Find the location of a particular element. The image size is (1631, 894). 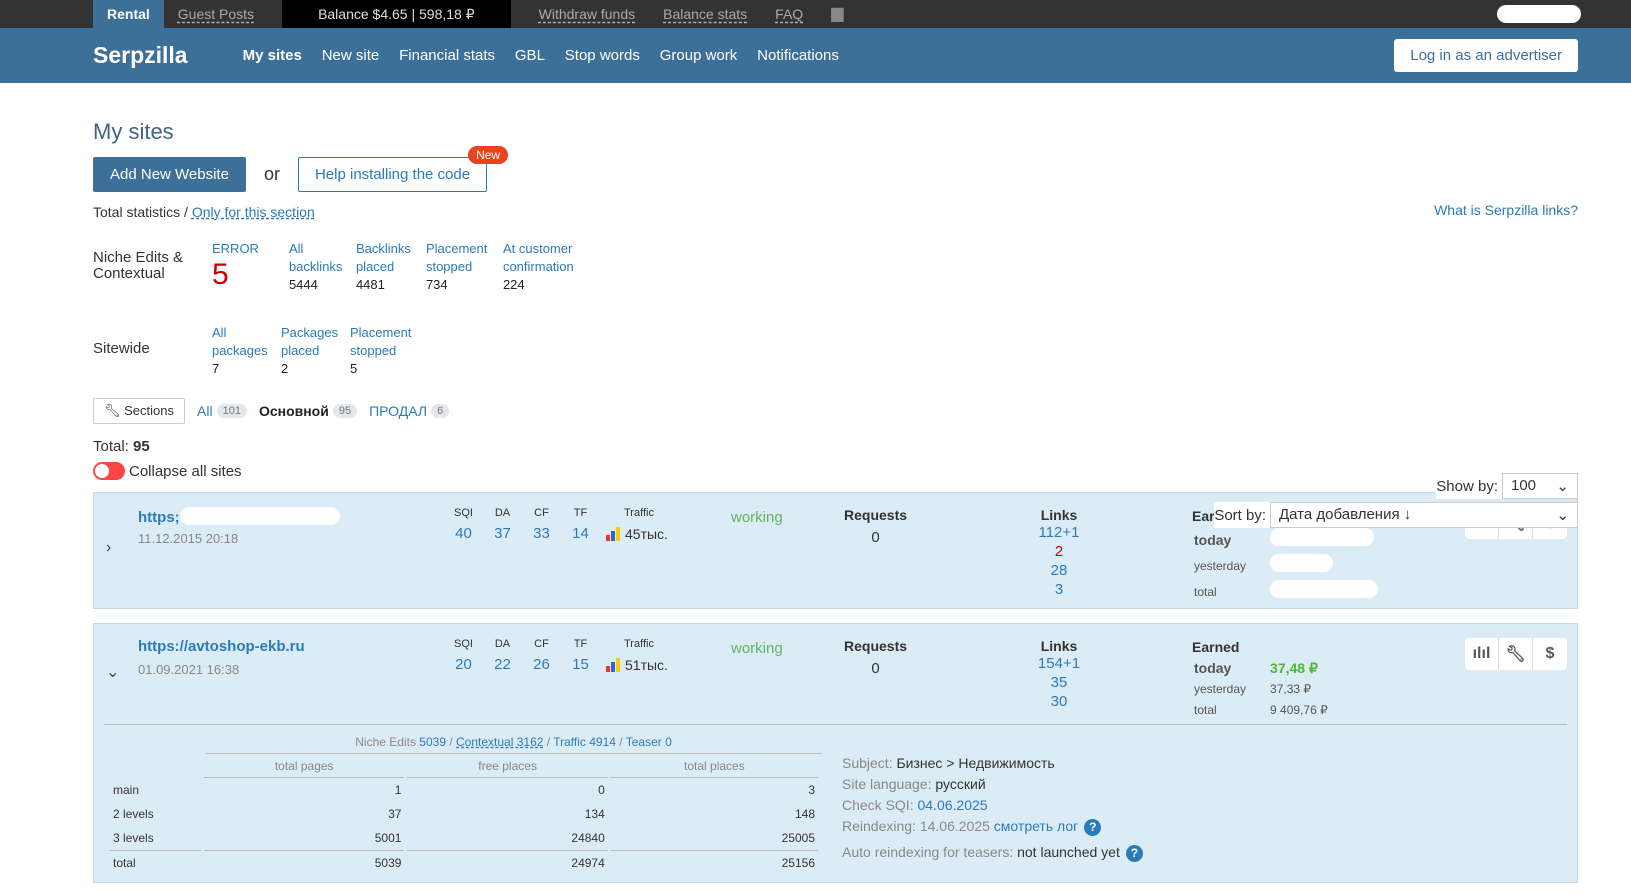

nav-new-site: New site is located at coordinates (350, 55).